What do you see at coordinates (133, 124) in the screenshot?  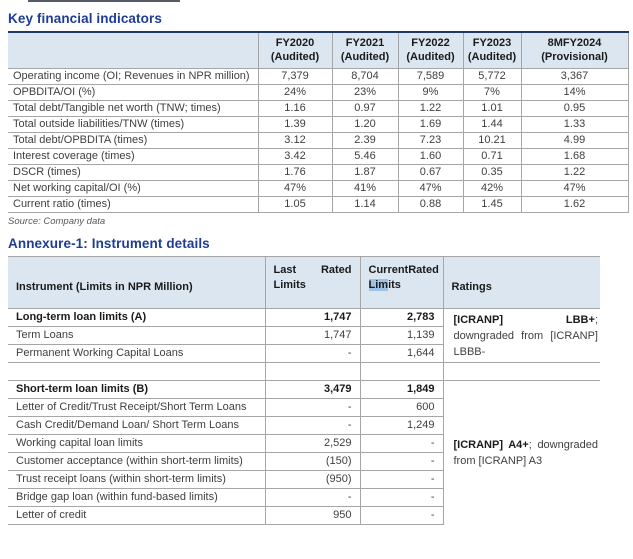 I see `row-label: Total outside liabilities/TNW (times)` at bounding box center [133, 124].